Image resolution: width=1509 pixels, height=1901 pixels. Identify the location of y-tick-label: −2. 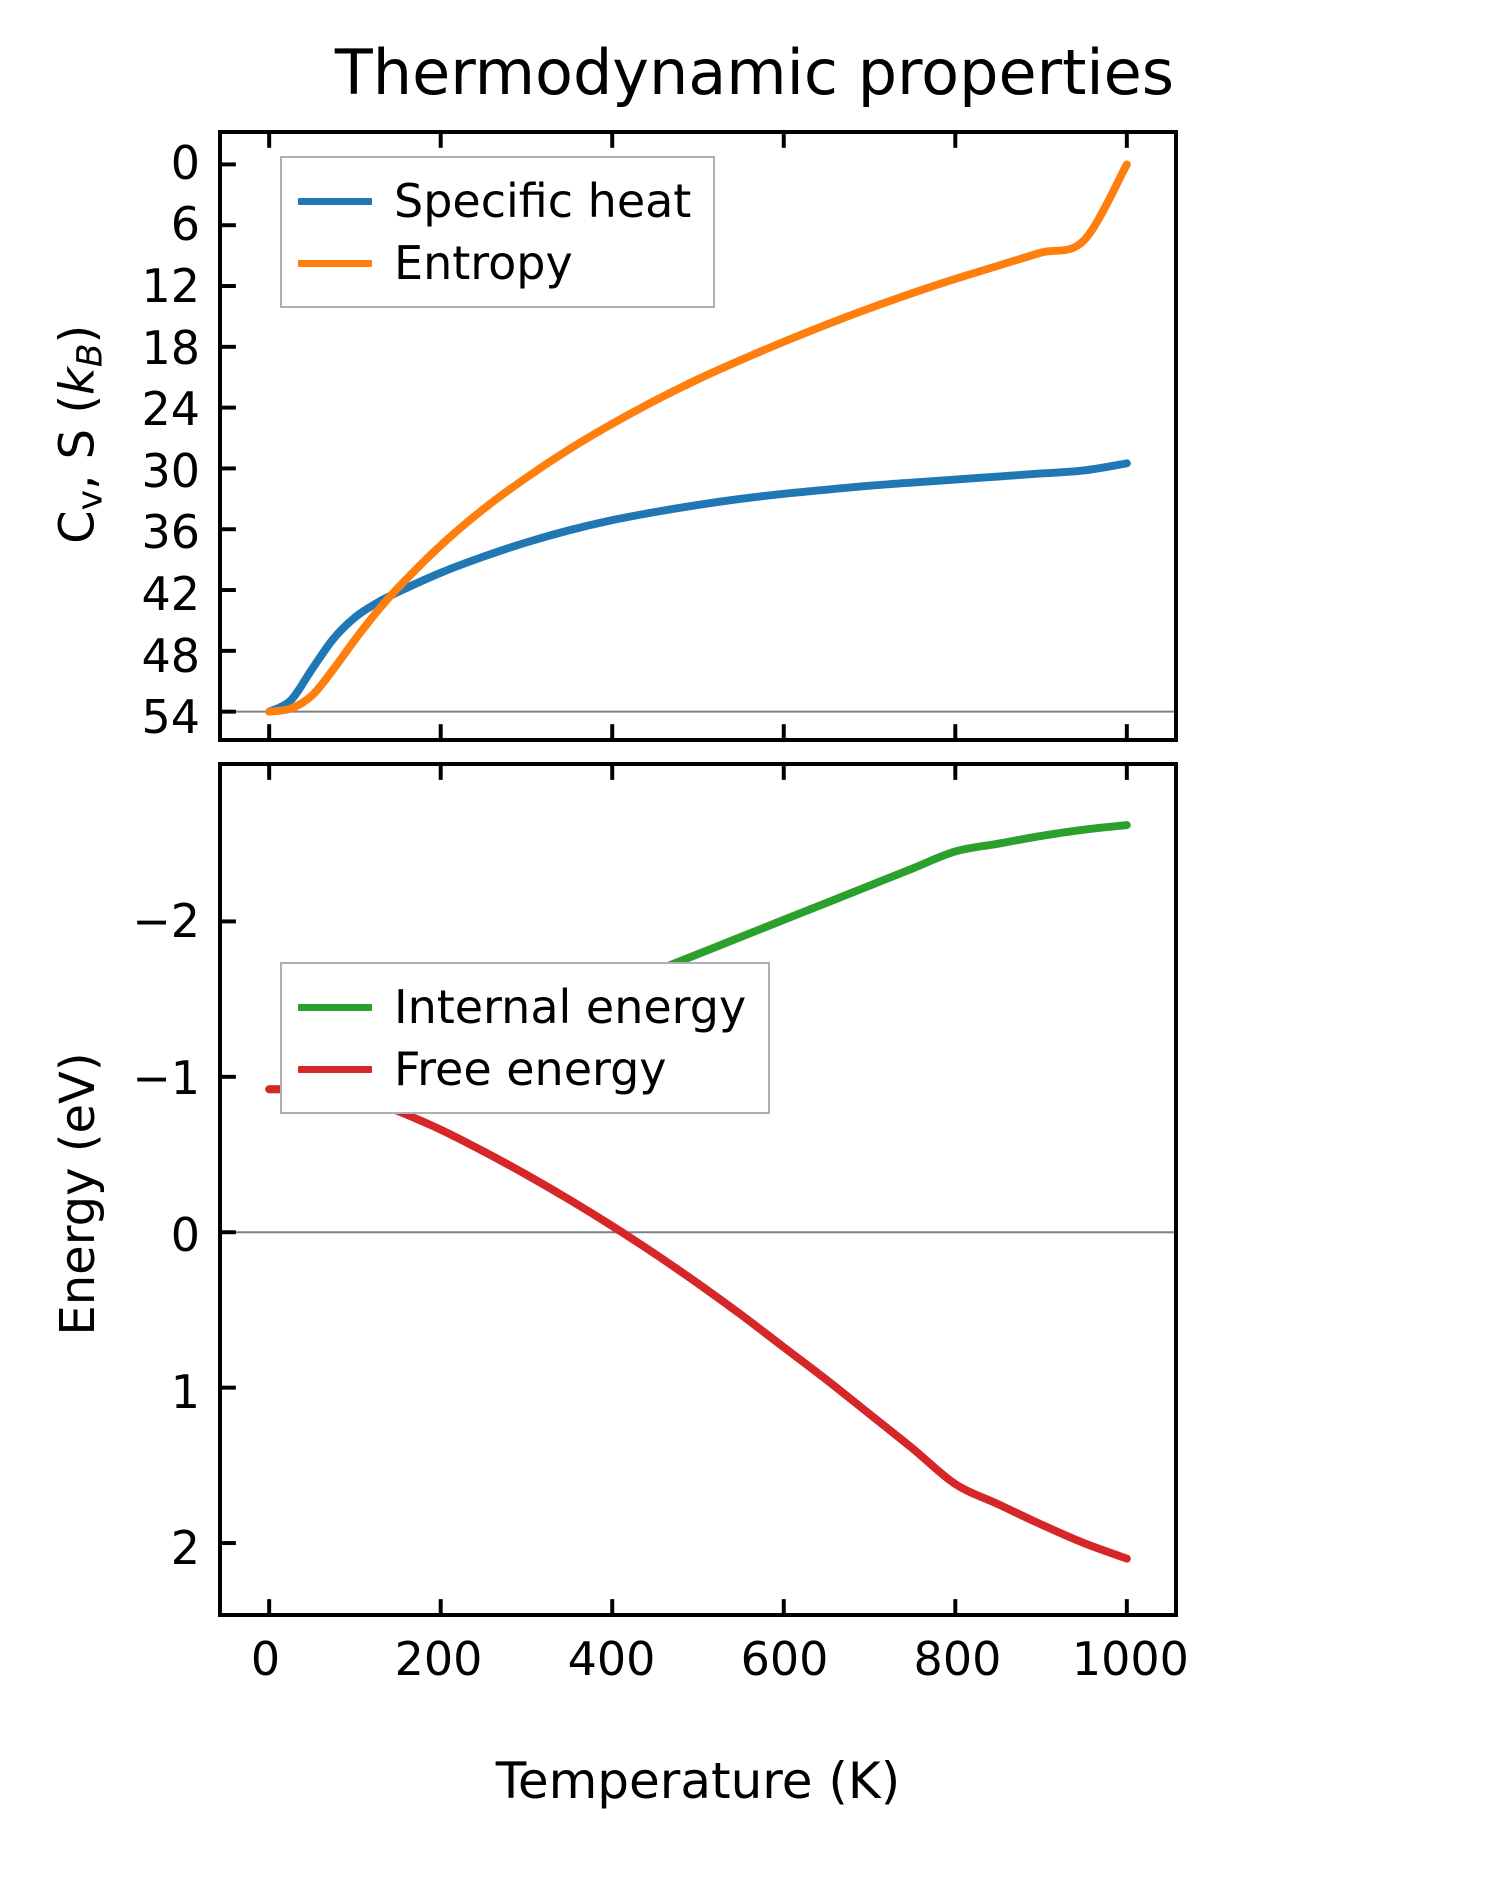
(166, 920).